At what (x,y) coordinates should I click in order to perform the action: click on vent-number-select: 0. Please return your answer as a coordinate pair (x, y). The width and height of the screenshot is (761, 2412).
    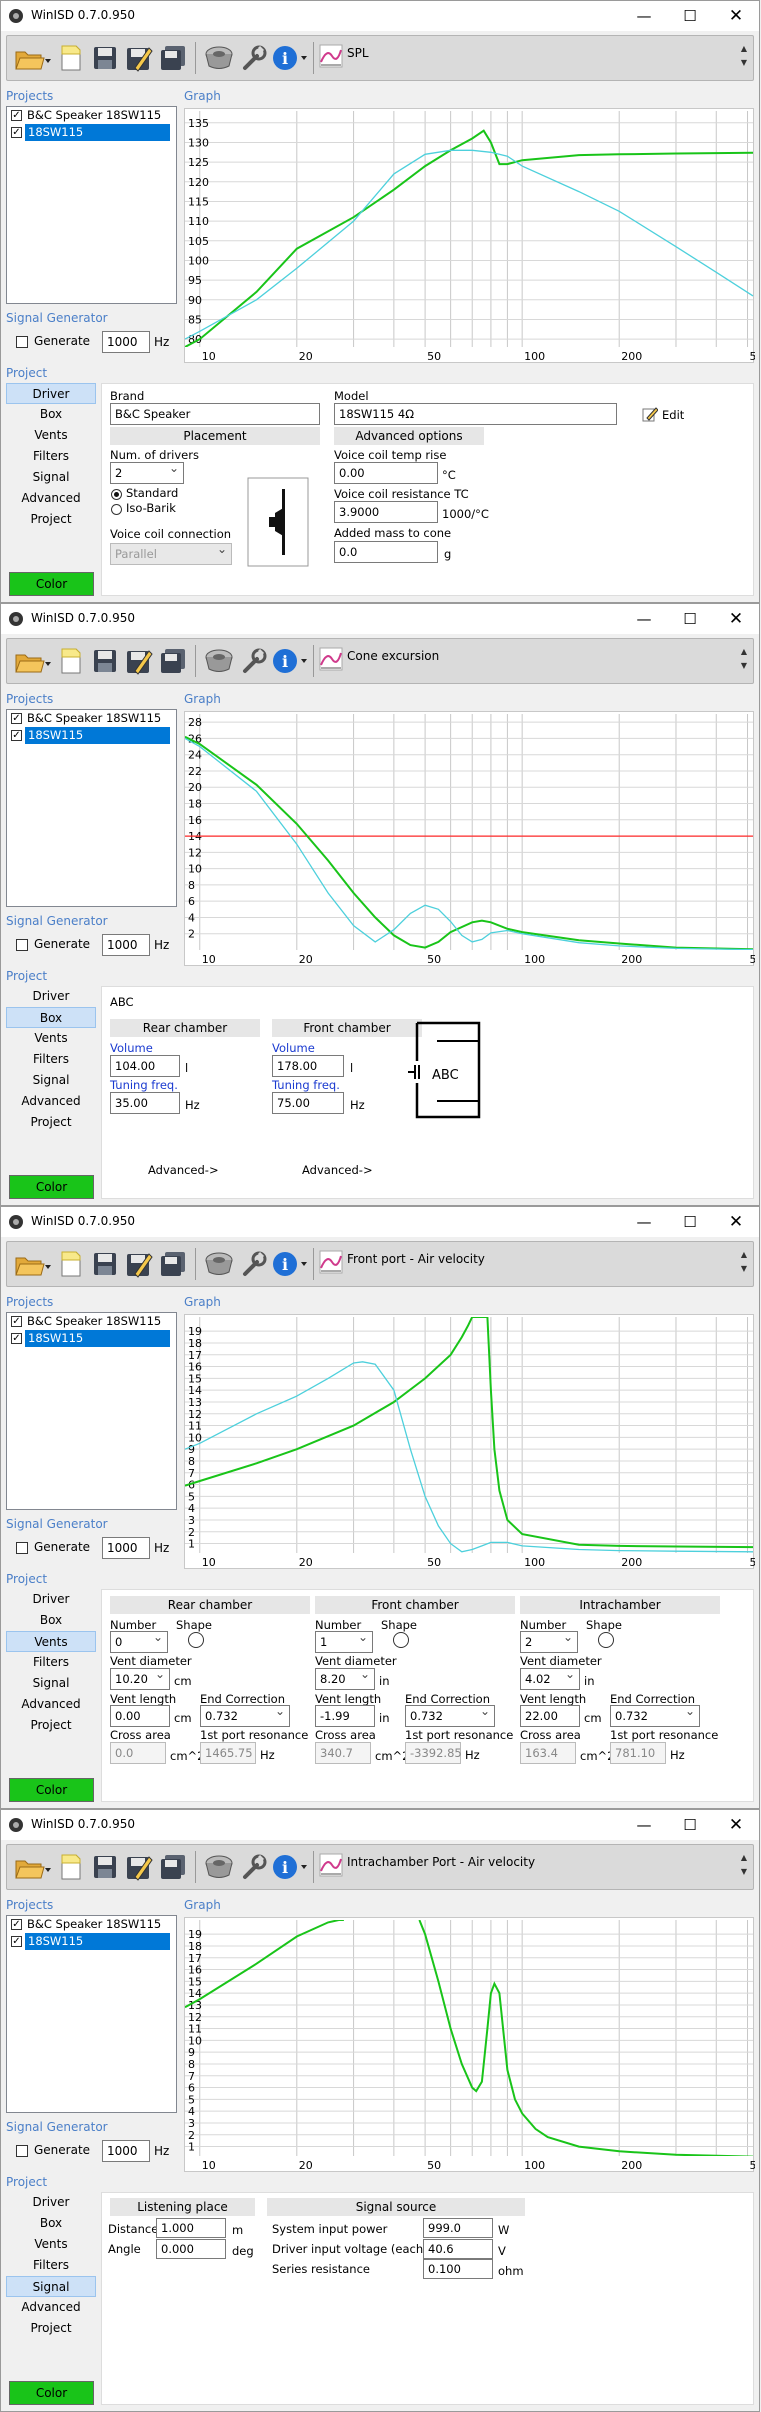
    Looking at the image, I should click on (139, 1641).